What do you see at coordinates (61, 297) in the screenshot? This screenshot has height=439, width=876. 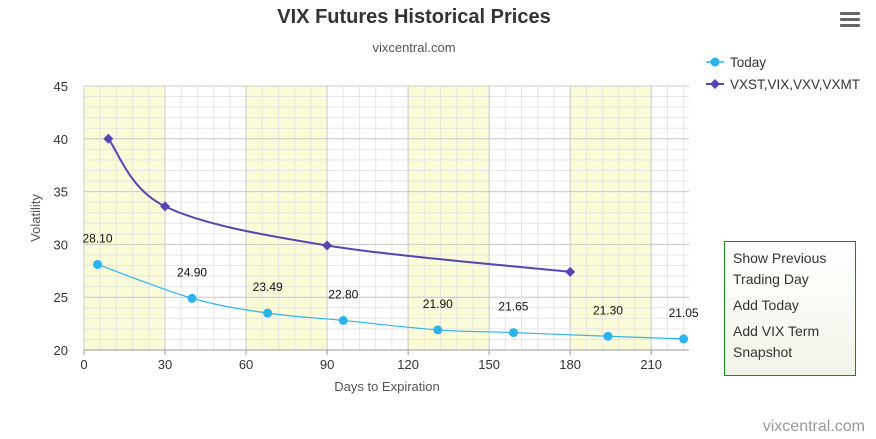 I see `y-tick-label: 25` at bounding box center [61, 297].